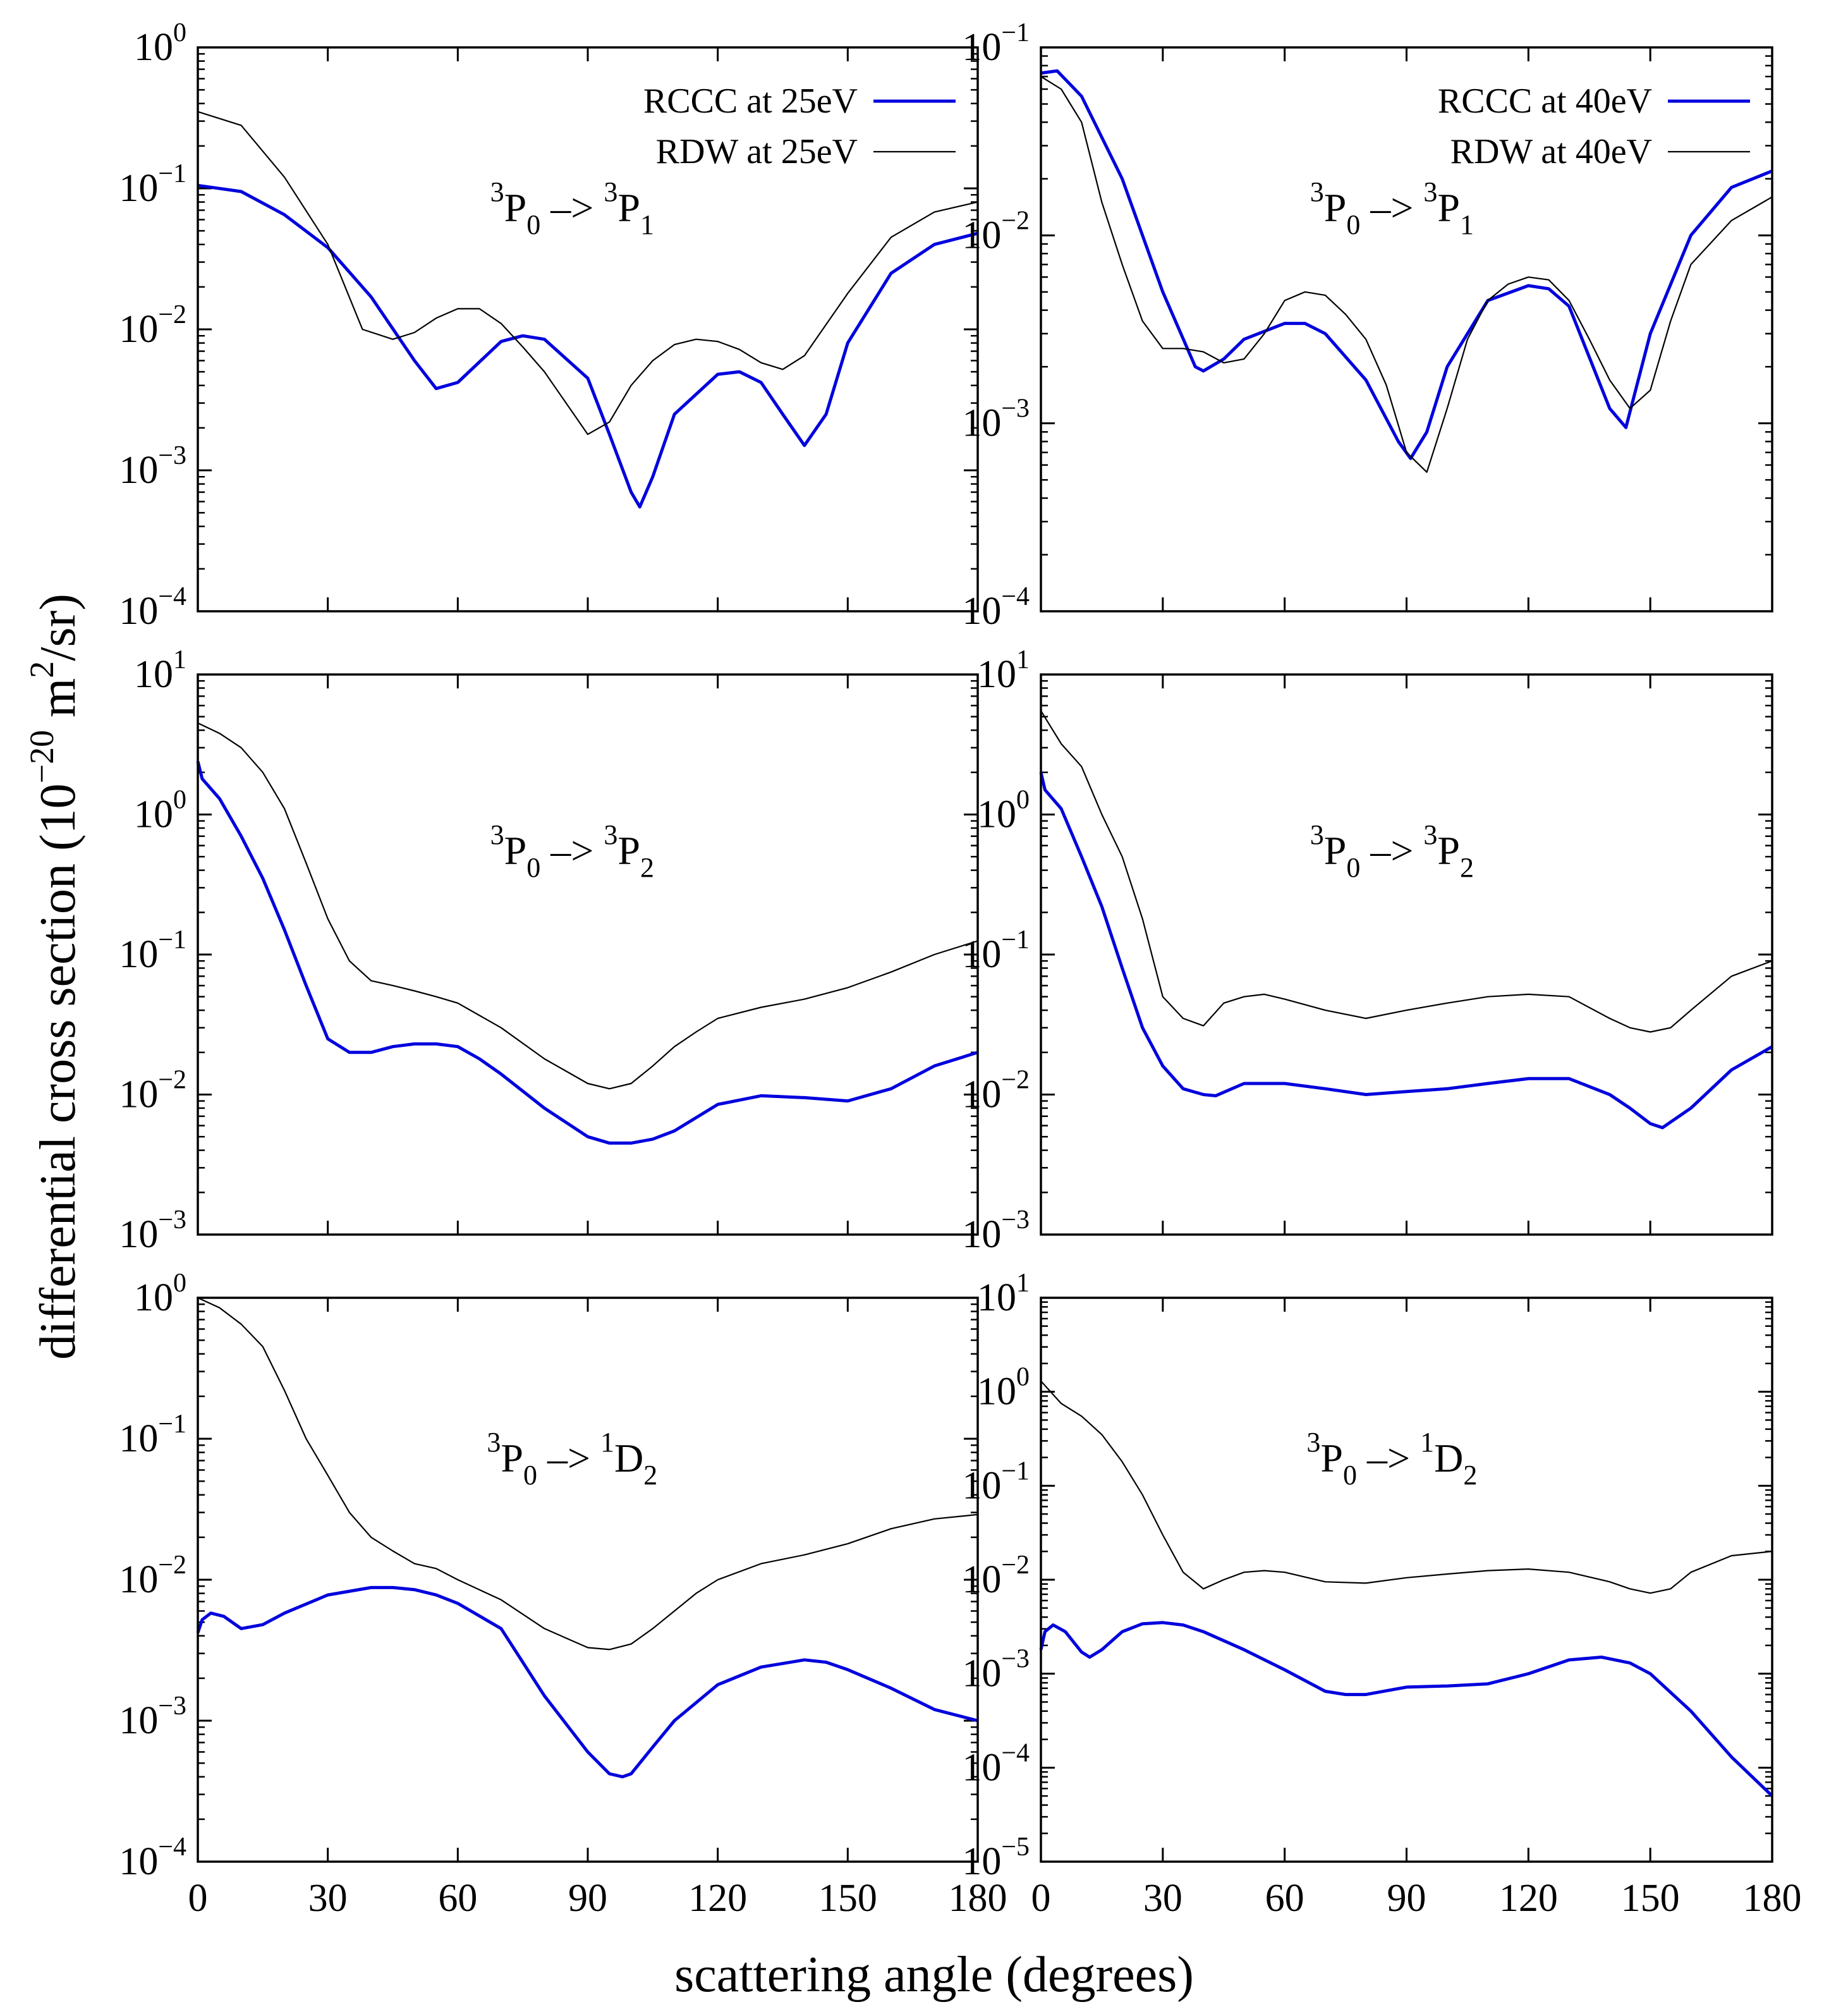 The height and width of the screenshot is (2014, 1848). What do you see at coordinates (757, 152) in the screenshot?
I see `legend-label: RDW at 25eV` at bounding box center [757, 152].